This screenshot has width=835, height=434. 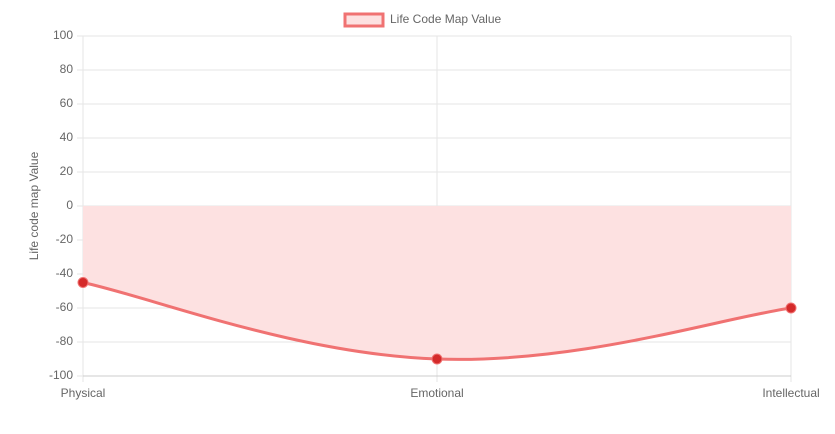 What do you see at coordinates (65, 273) in the screenshot?
I see `y-tick-label: -40` at bounding box center [65, 273].